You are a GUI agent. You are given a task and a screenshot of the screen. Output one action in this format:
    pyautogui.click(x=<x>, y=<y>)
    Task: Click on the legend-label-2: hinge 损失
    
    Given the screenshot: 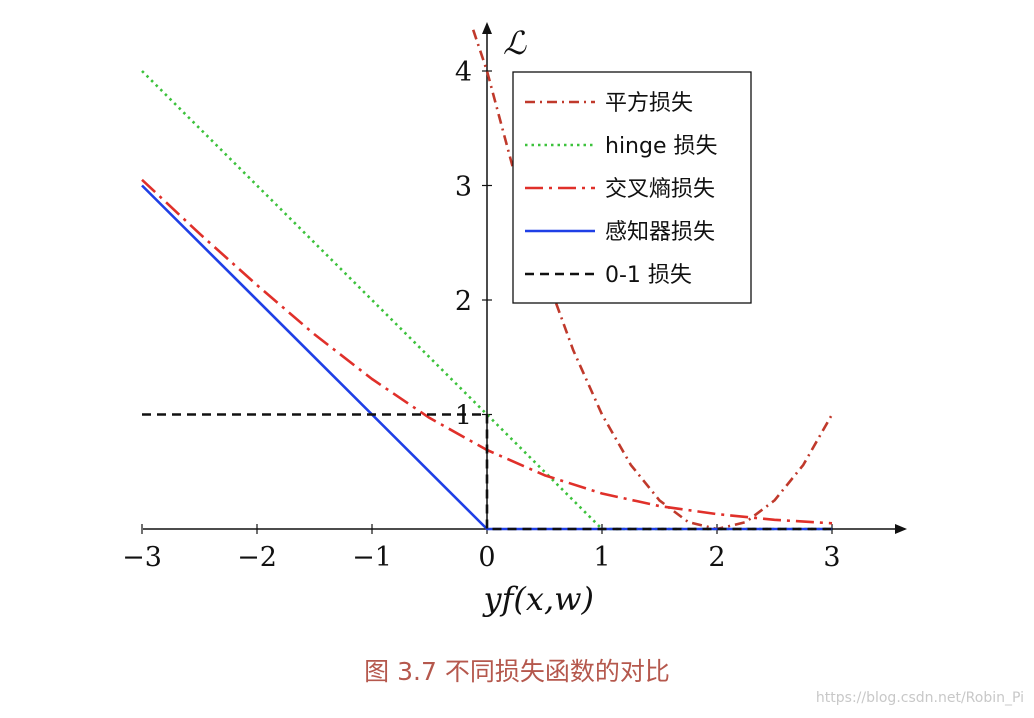 What is the action you would take?
    pyautogui.click(x=661, y=146)
    